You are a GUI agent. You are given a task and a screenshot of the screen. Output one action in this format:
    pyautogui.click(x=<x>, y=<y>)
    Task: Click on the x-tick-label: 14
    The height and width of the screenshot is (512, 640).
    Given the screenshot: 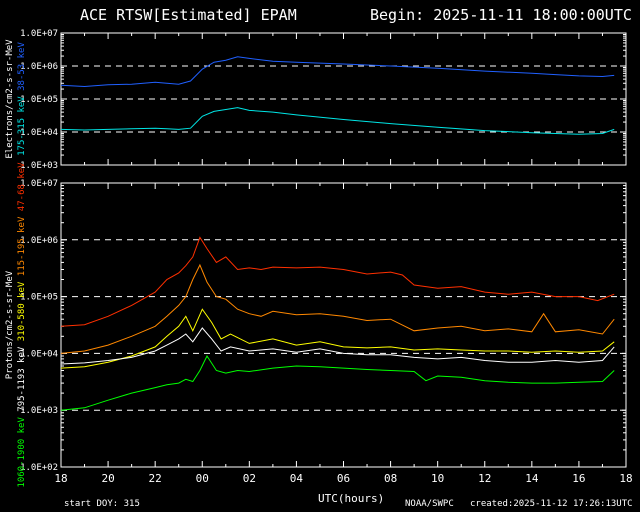 What is the action you would take?
    pyautogui.click(x=532, y=478)
    